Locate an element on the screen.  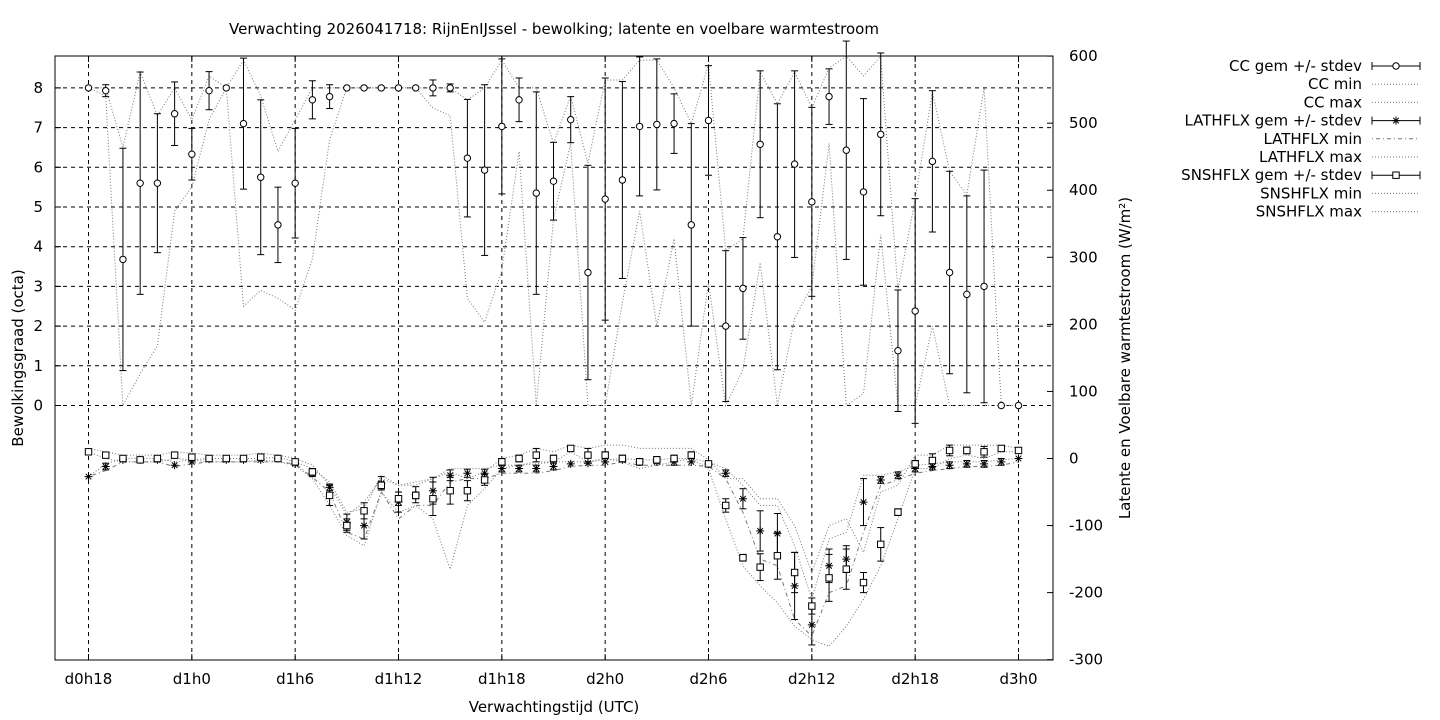
legend-label: SNSHFLX max is located at coordinates (1309, 212).